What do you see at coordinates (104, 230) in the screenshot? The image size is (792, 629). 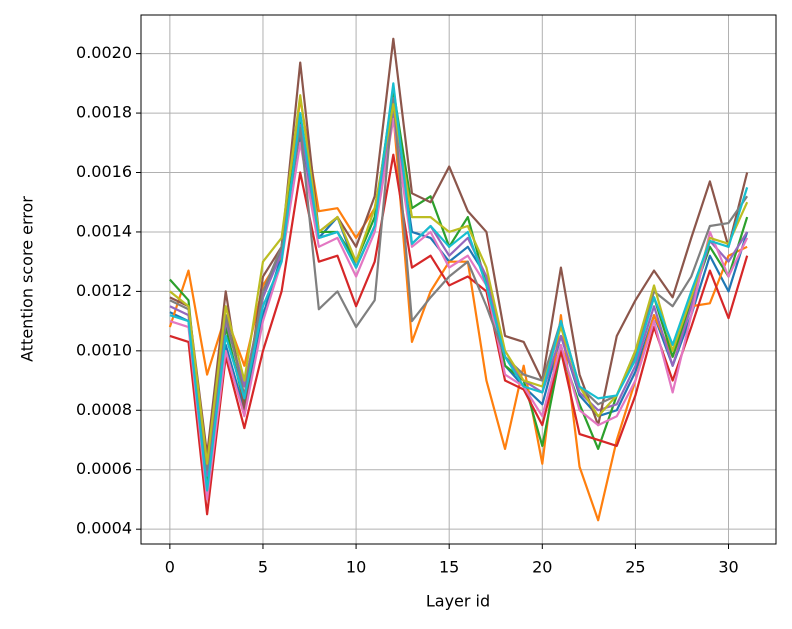 I see `y-tick-label: 0.0014` at bounding box center [104, 230].